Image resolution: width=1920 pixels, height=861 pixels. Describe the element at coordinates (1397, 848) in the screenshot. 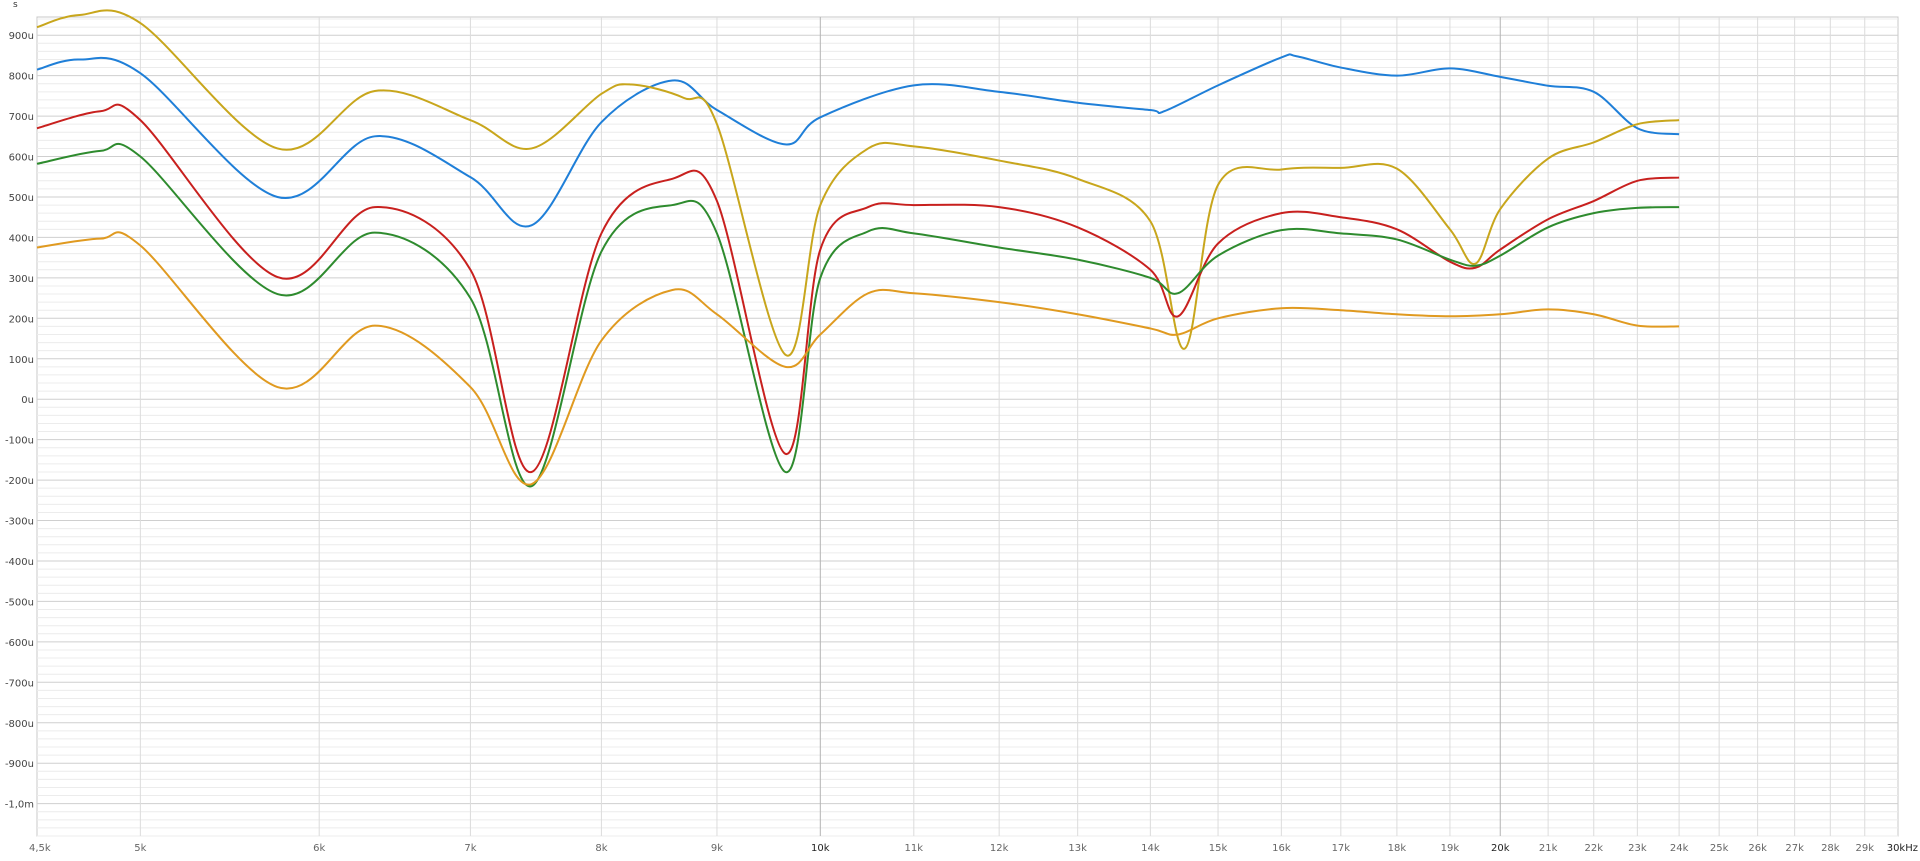

I see `x-tick-label: 18k` at that location.